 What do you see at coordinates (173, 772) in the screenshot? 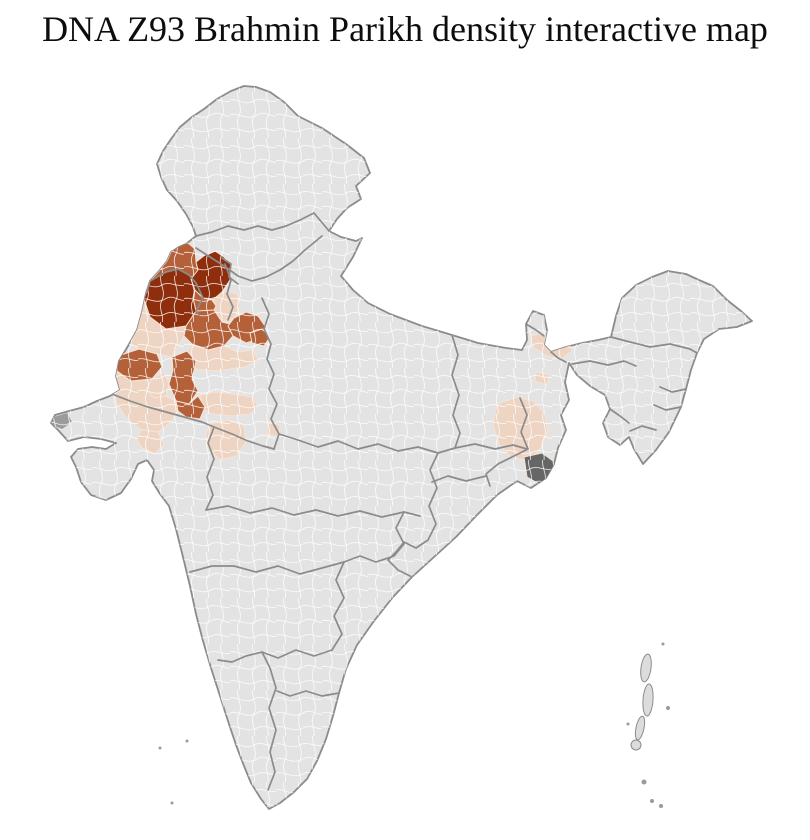
I see `lakshadweep-islands` at bounding box center [173, 772].